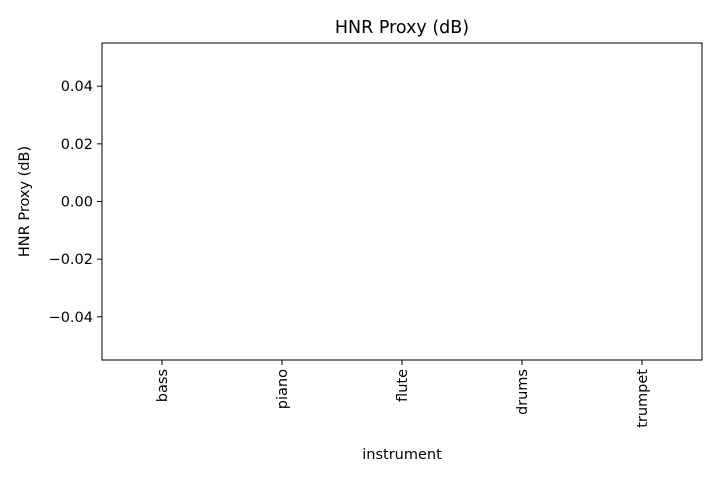 The height and width of the screenshot is (480, 720). Describe the element at coordinates (71, 318) in the screenshot. I see `y-tick-label: −0.04` at that location.